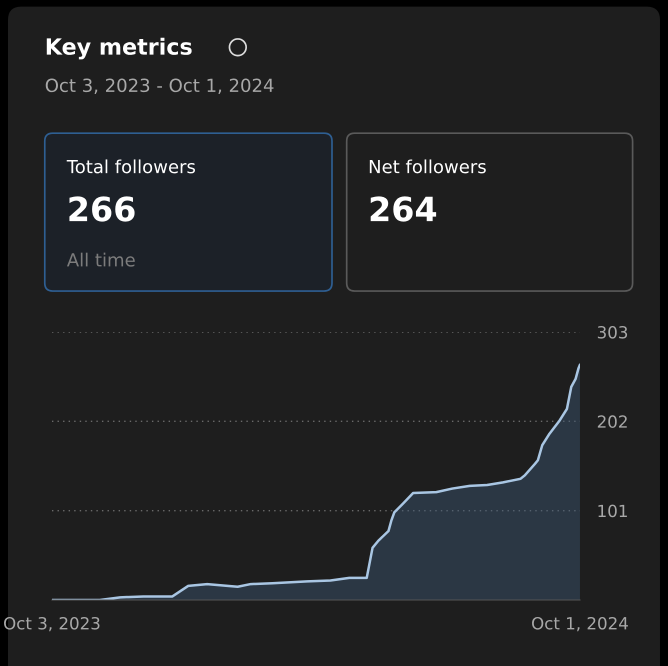  What do you see at coordinates (613, 332) in the screenshot?
I see `y-tick-label: 303` at bounding box center [613, 332].